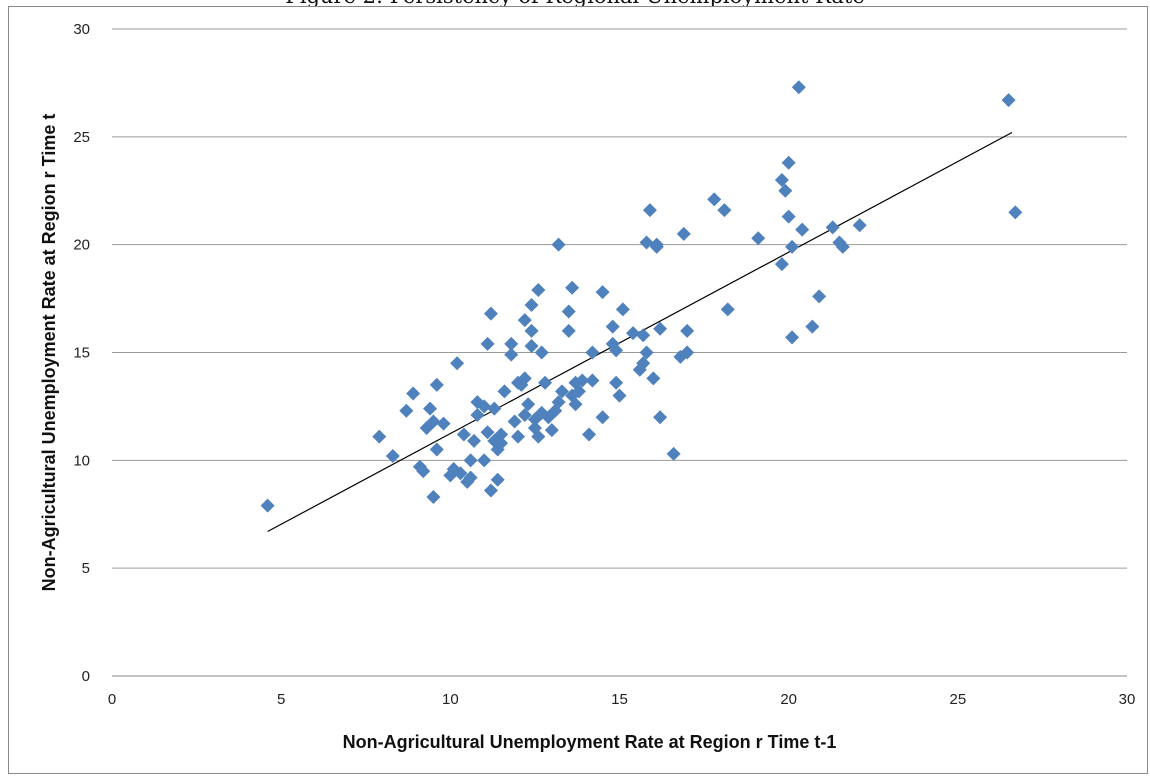 Image resolution: width=1150 pixels, height=776 pixels. I want to click on x-tick-label: 25, so click(957, 699).